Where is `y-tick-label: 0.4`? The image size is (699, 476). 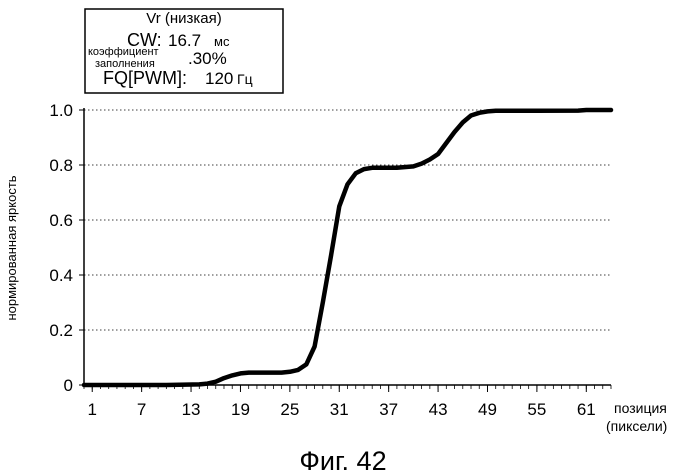
y-tick-label: 0.4 is located at coordinates (61, 275).